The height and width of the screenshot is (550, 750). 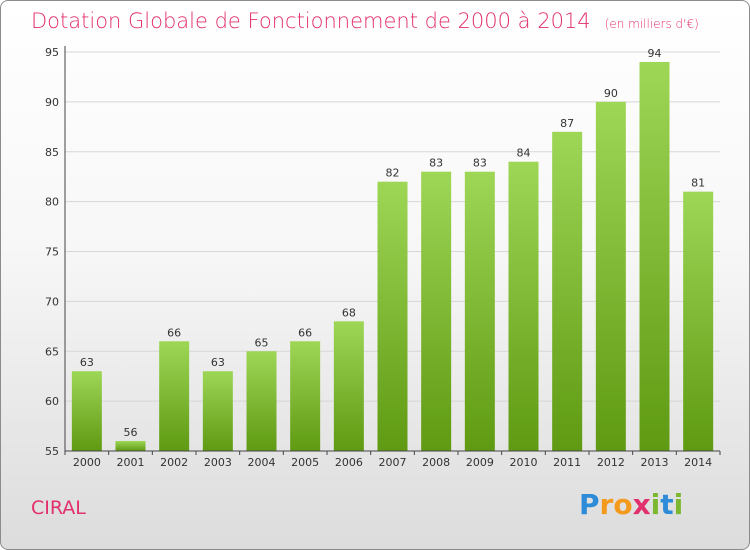 I want to click on y-tick-label: 90, so click(x=52, y=102).